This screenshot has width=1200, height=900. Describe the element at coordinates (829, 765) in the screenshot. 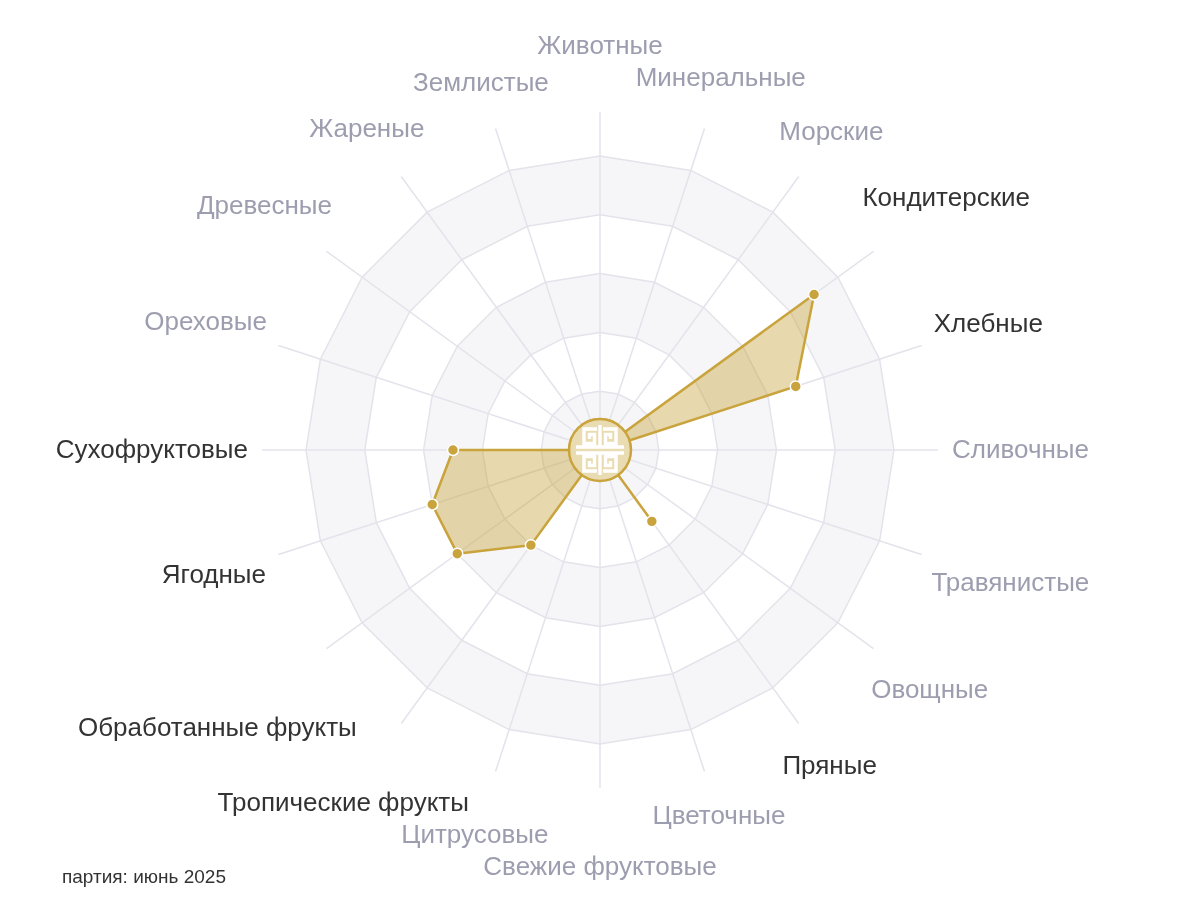

I see `spoke-label: Пряные` at that location.